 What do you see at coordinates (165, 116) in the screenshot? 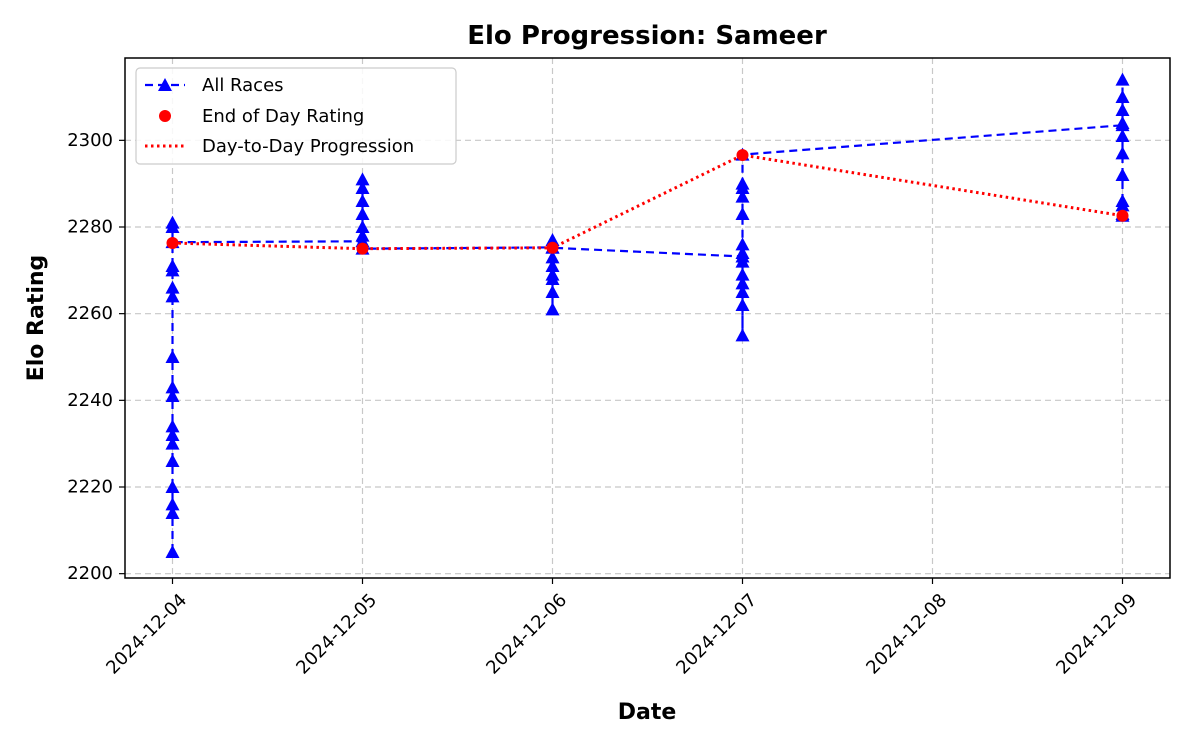
I see `legend-marker-circle-icon` at bounding box center [165, 116].